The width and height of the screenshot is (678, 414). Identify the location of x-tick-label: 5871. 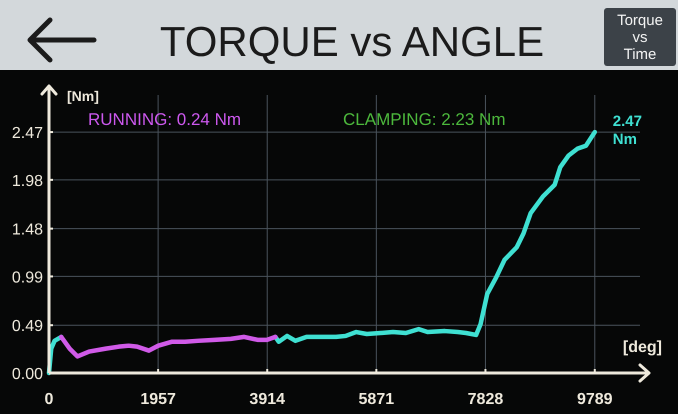
(376, 399).